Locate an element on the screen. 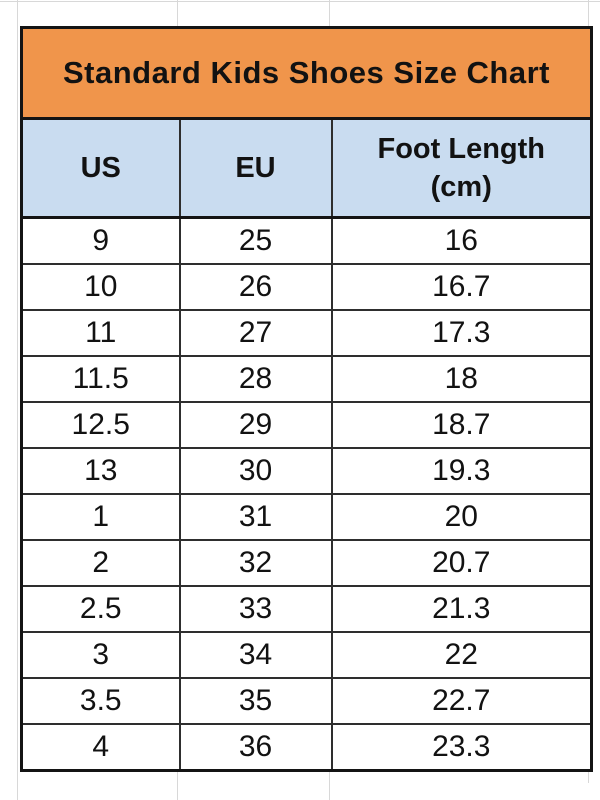 The height and width of the screenshot is (800, 600). title-row: Standard Kids Shoes Size Chart is located at coordinates (306, 73).